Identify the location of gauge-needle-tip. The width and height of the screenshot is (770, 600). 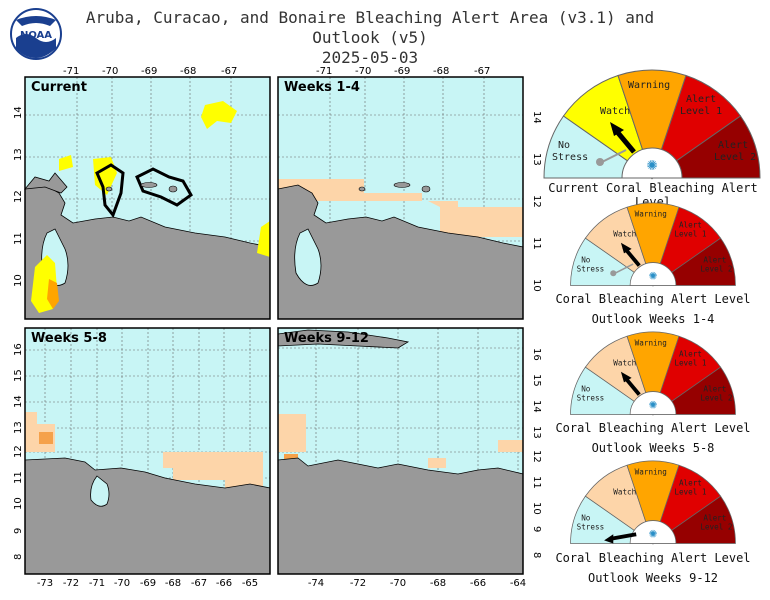
(626, 377).